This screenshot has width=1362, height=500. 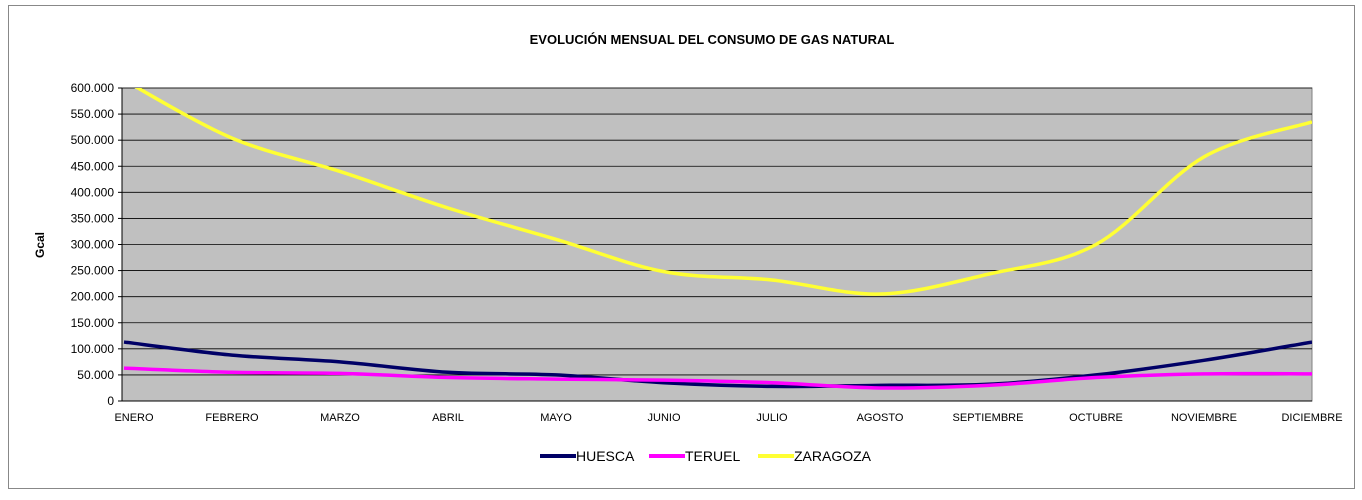 What do you see at coordinates (93, 166) in the screenshot?
I see `y-tick-label: 450.000` at bounding box center [93, 166].